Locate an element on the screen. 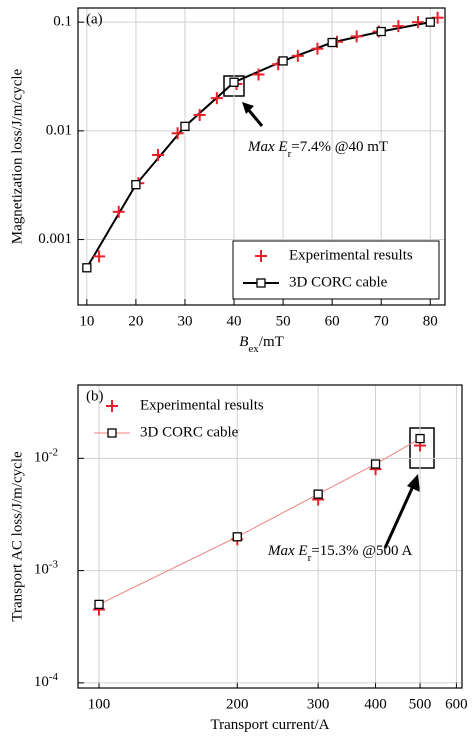 The width and height of the screenshot is (474, 738). annotation: Max Er=7.4% @40 mT is located at coordinates (317, 149).